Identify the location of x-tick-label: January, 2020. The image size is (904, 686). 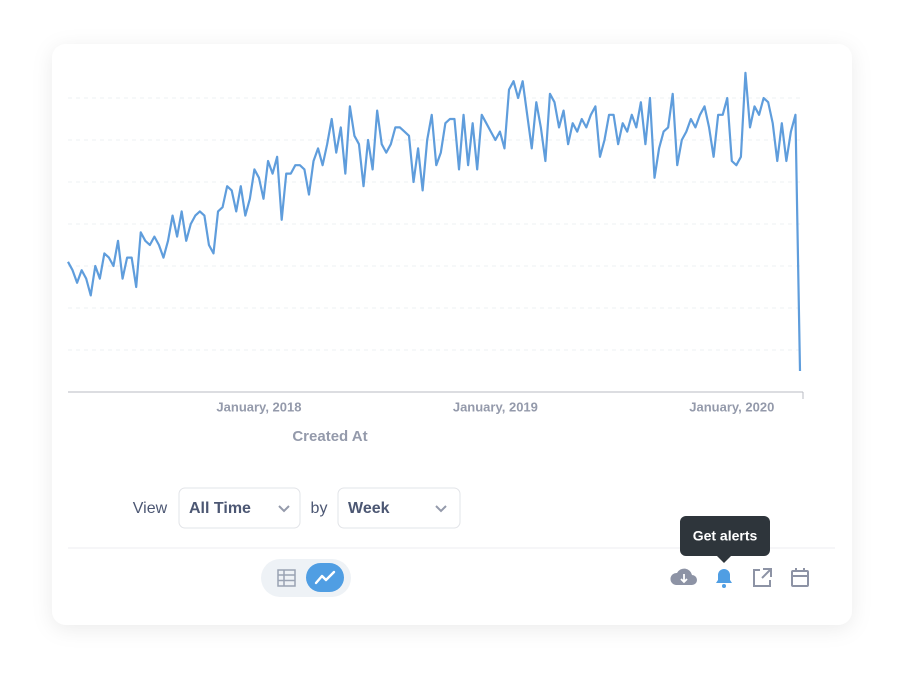
(731, 406).